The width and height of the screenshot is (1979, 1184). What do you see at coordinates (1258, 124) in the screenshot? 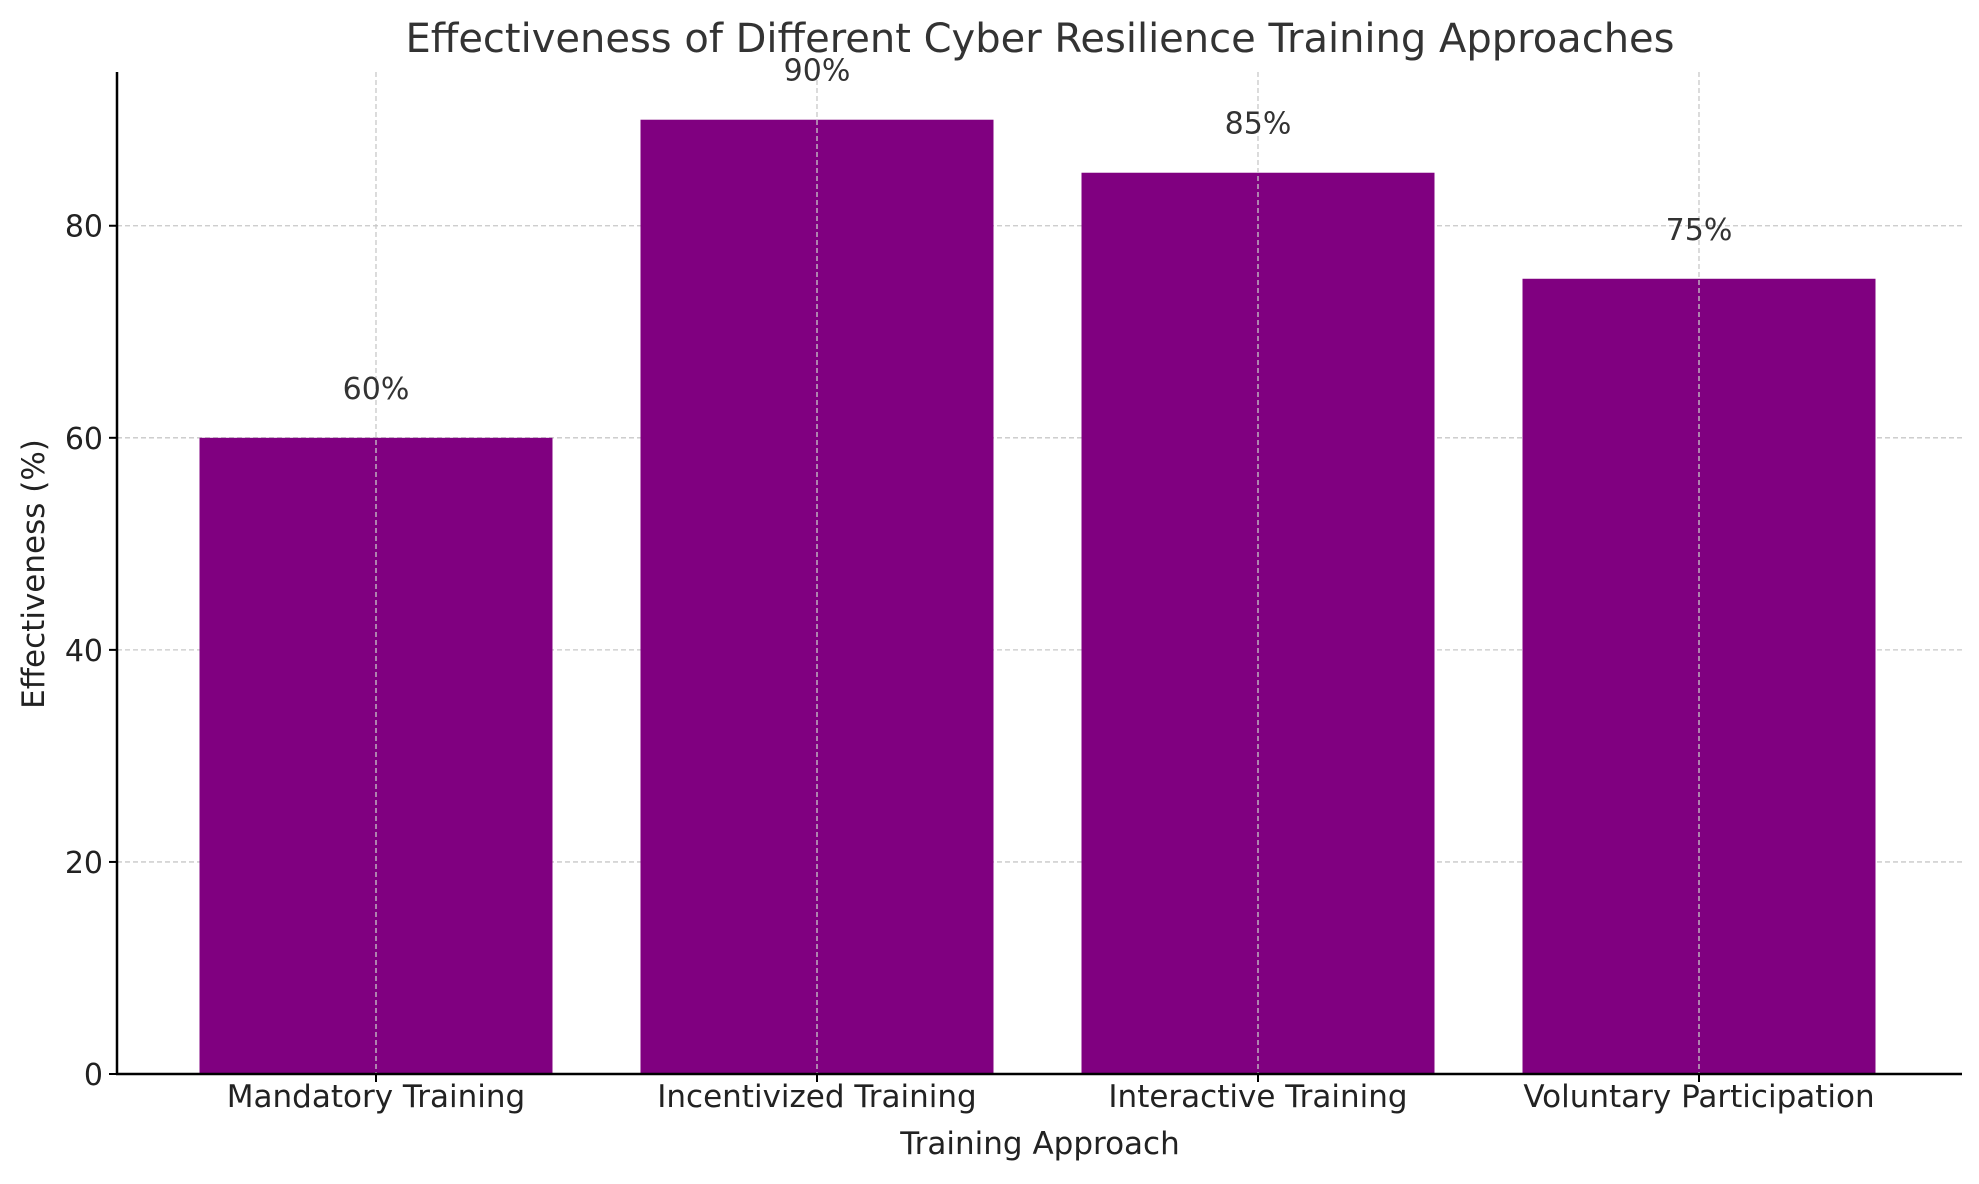
I see `data-label-2: 85%` at bounding box center [1258, 124].